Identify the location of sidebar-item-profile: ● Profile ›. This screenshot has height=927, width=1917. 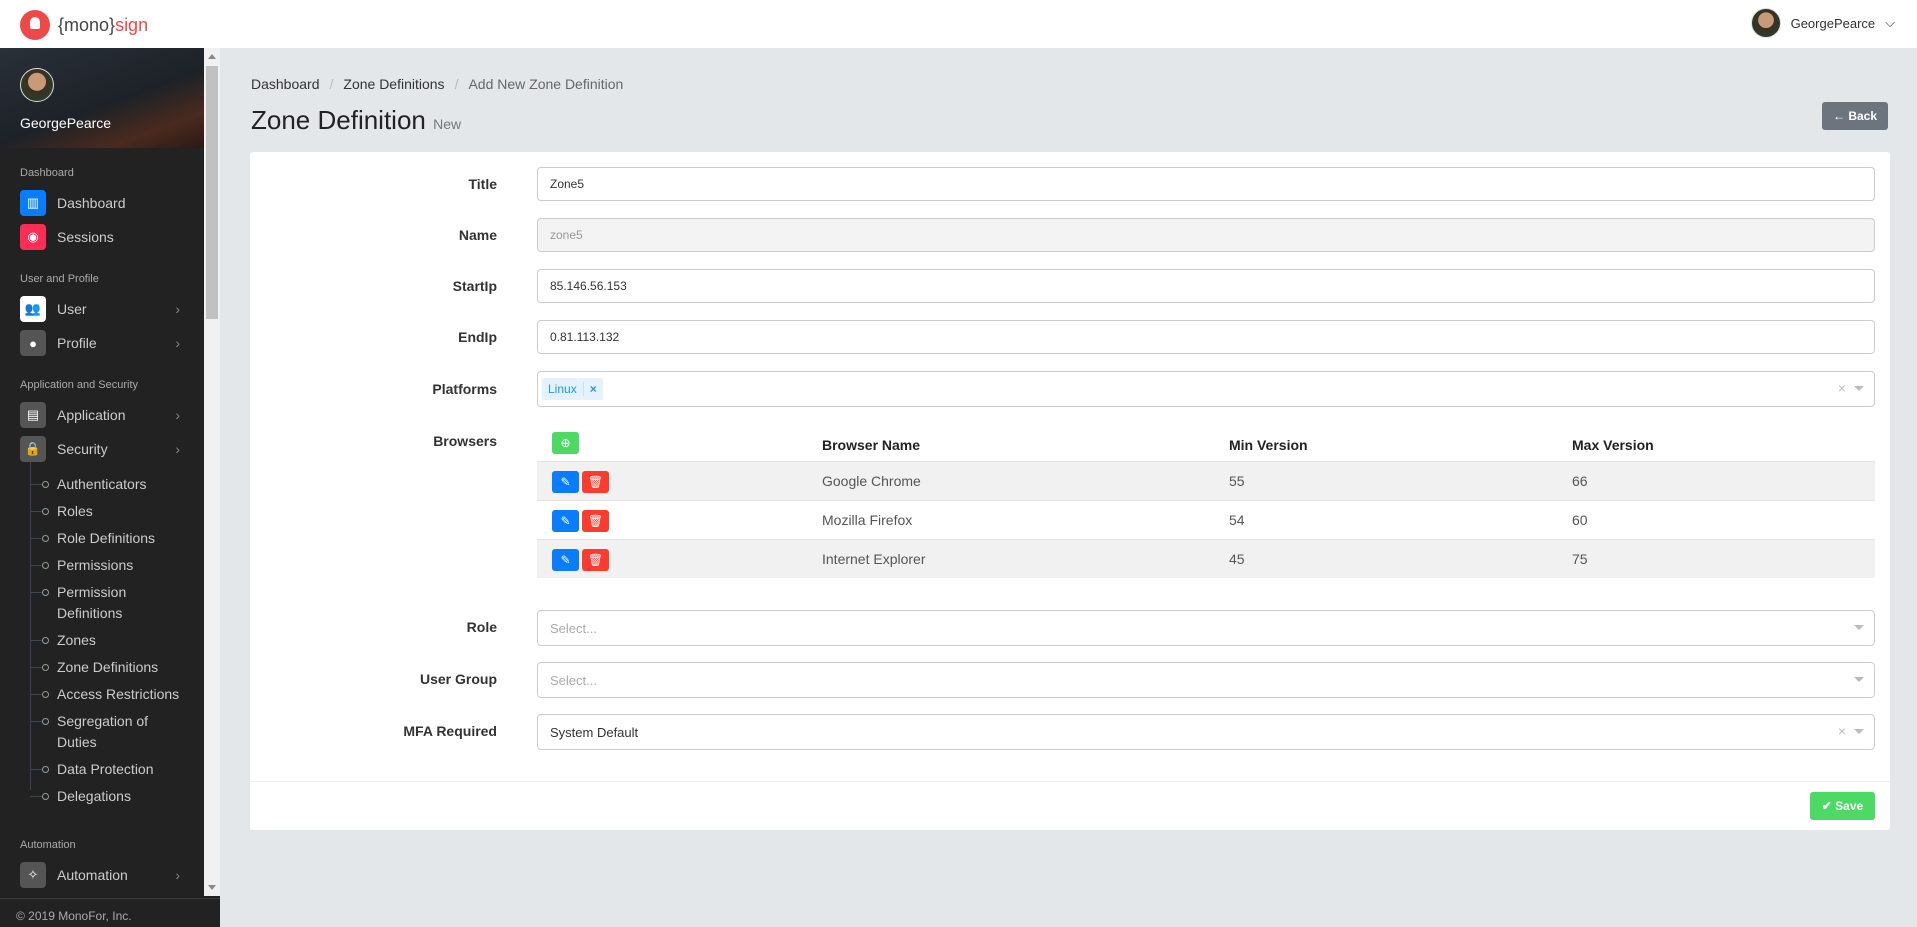
(100, 343).